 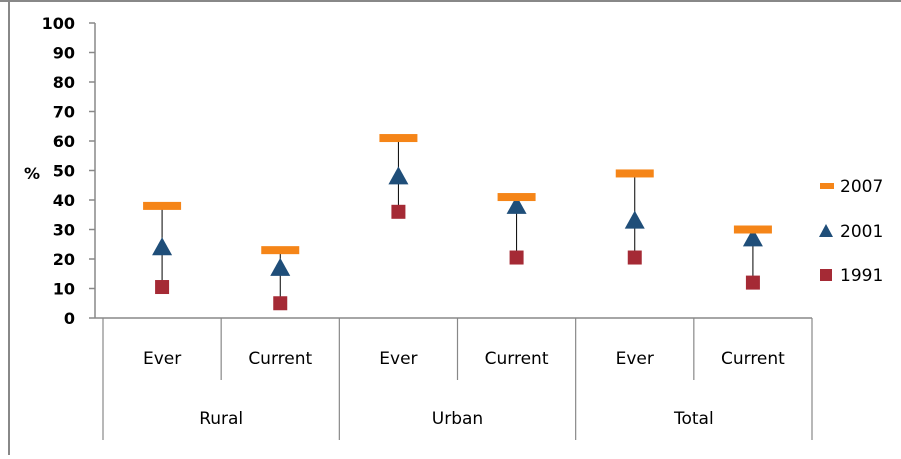 What do you see at coordinates (64, 112) in the screenshot?
I see `y-tick-label: 70` at bounding box center [64, 112].